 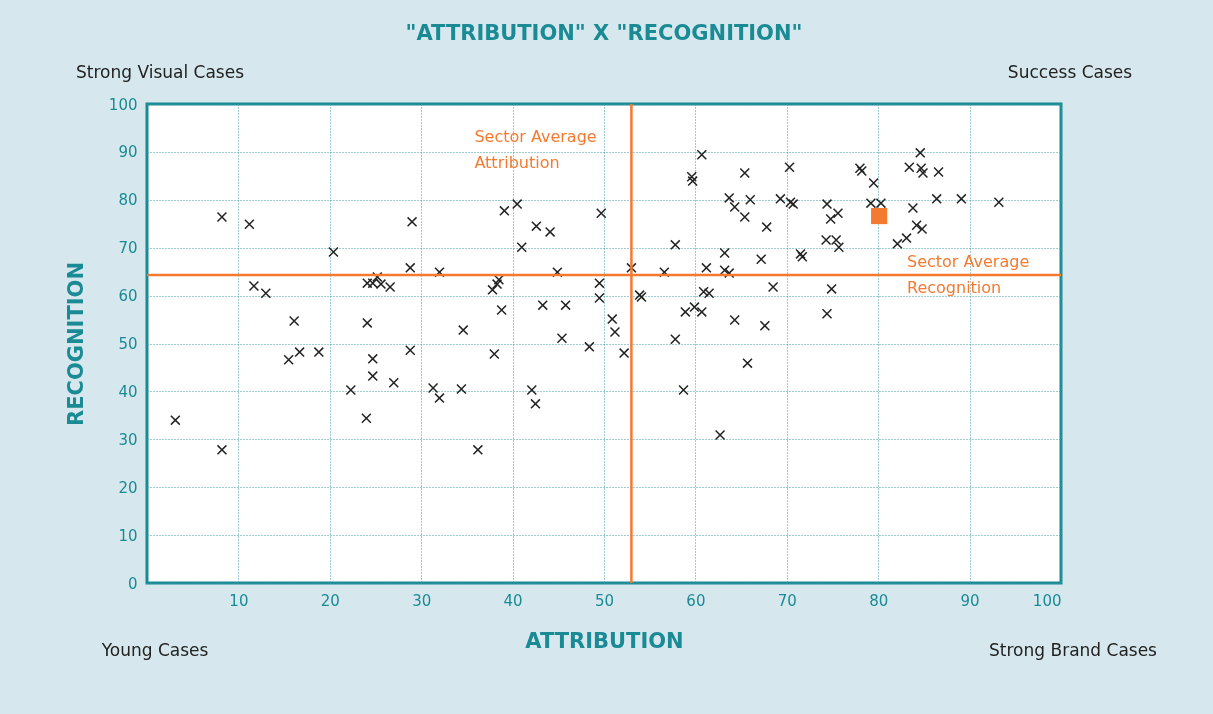 I want to click on text: Young Cases, so click(x=154, y=650).